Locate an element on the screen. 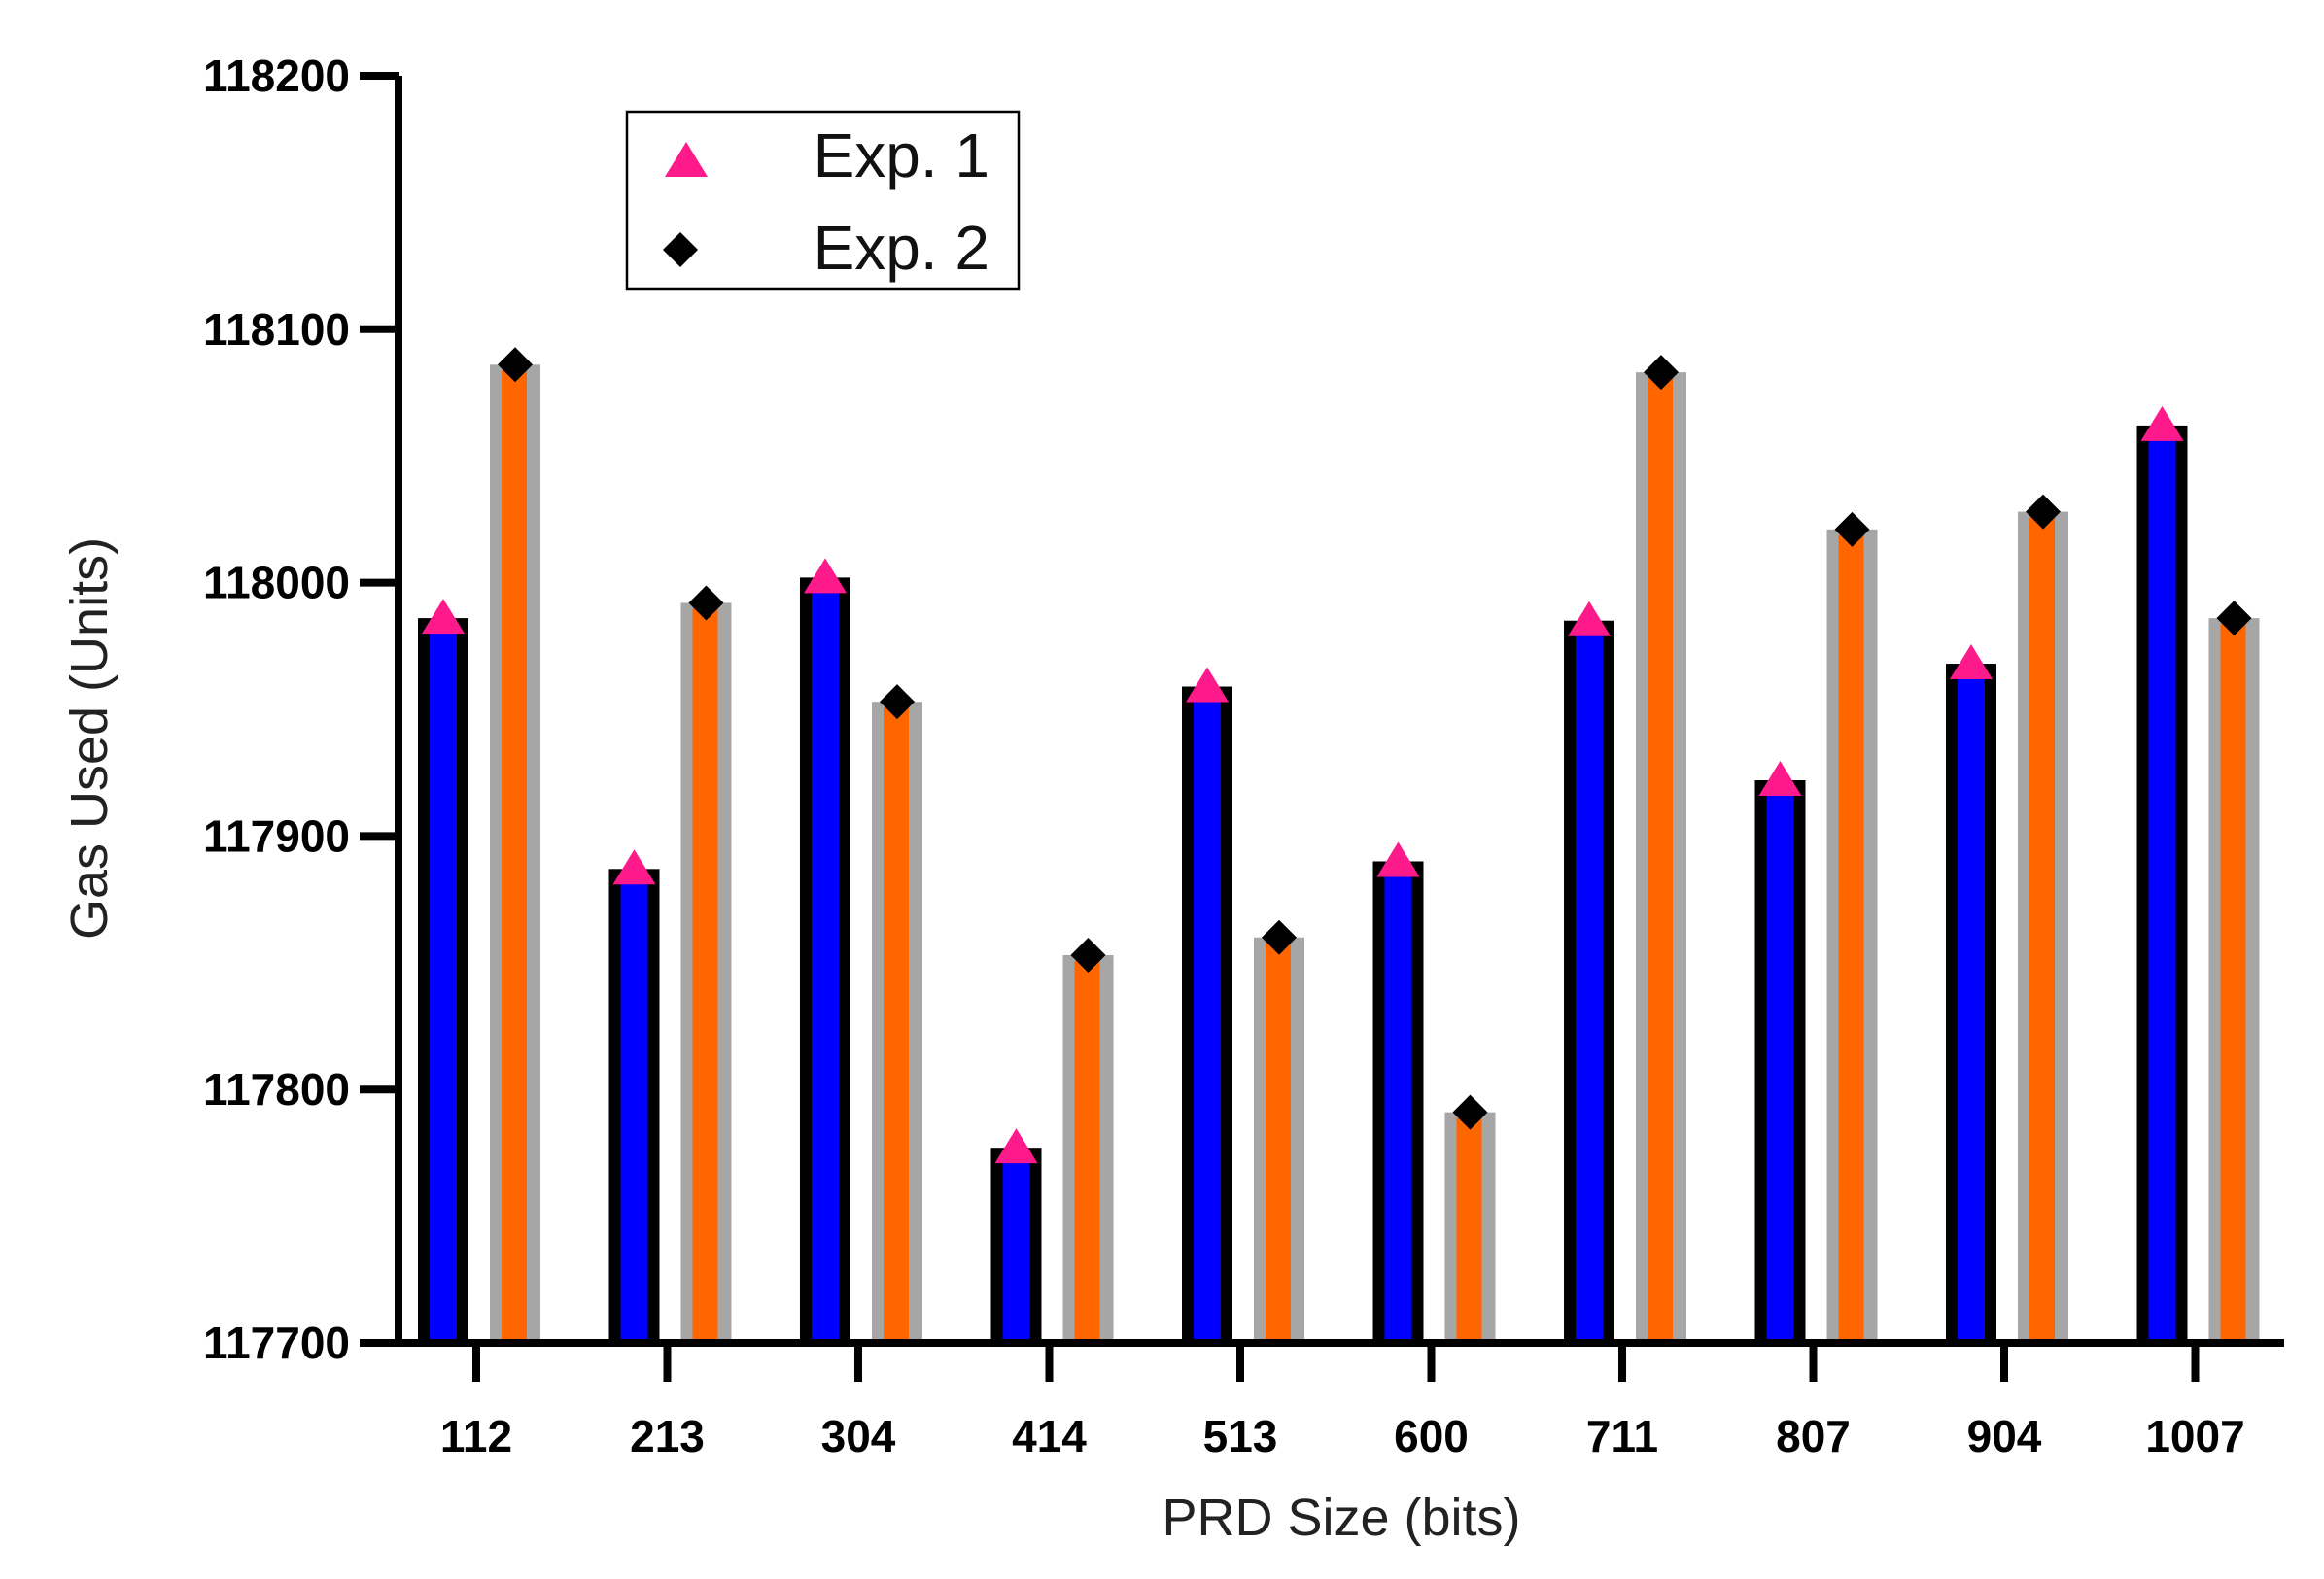  x-tick-label-1007: 1007 is located at coordinates (2194, 1436).